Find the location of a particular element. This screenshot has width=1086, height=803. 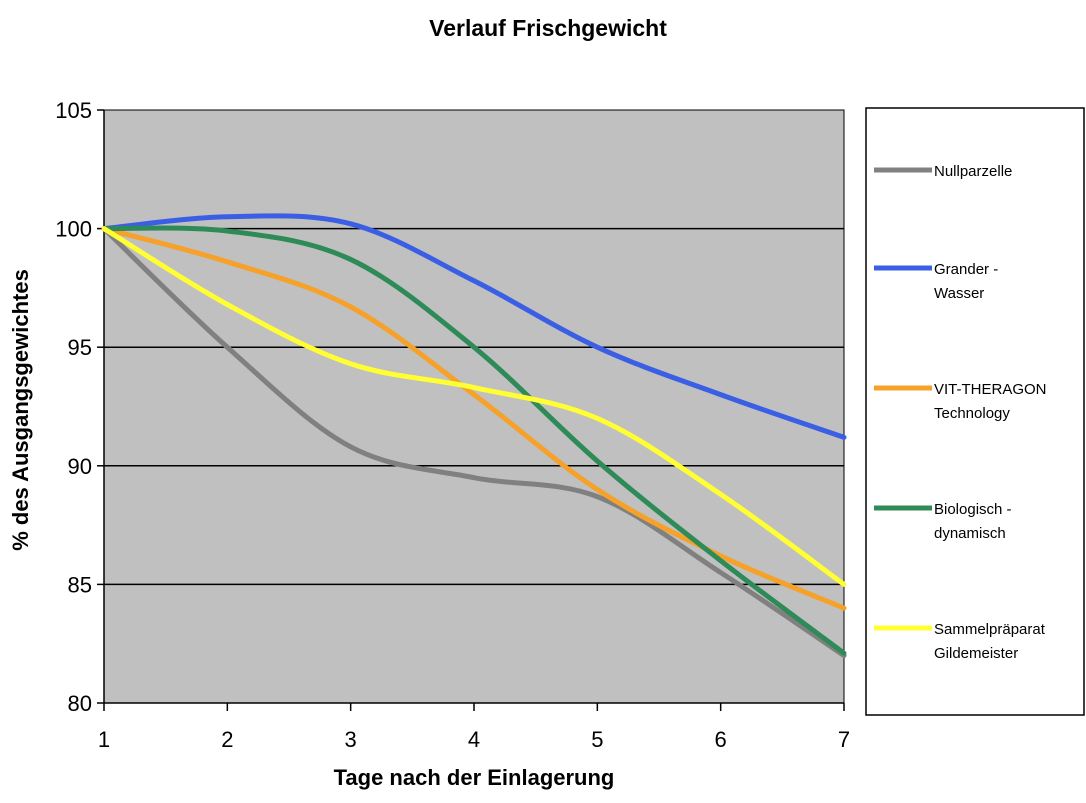

legend-label-3-2: Technology is located at coordinates (972, 413).